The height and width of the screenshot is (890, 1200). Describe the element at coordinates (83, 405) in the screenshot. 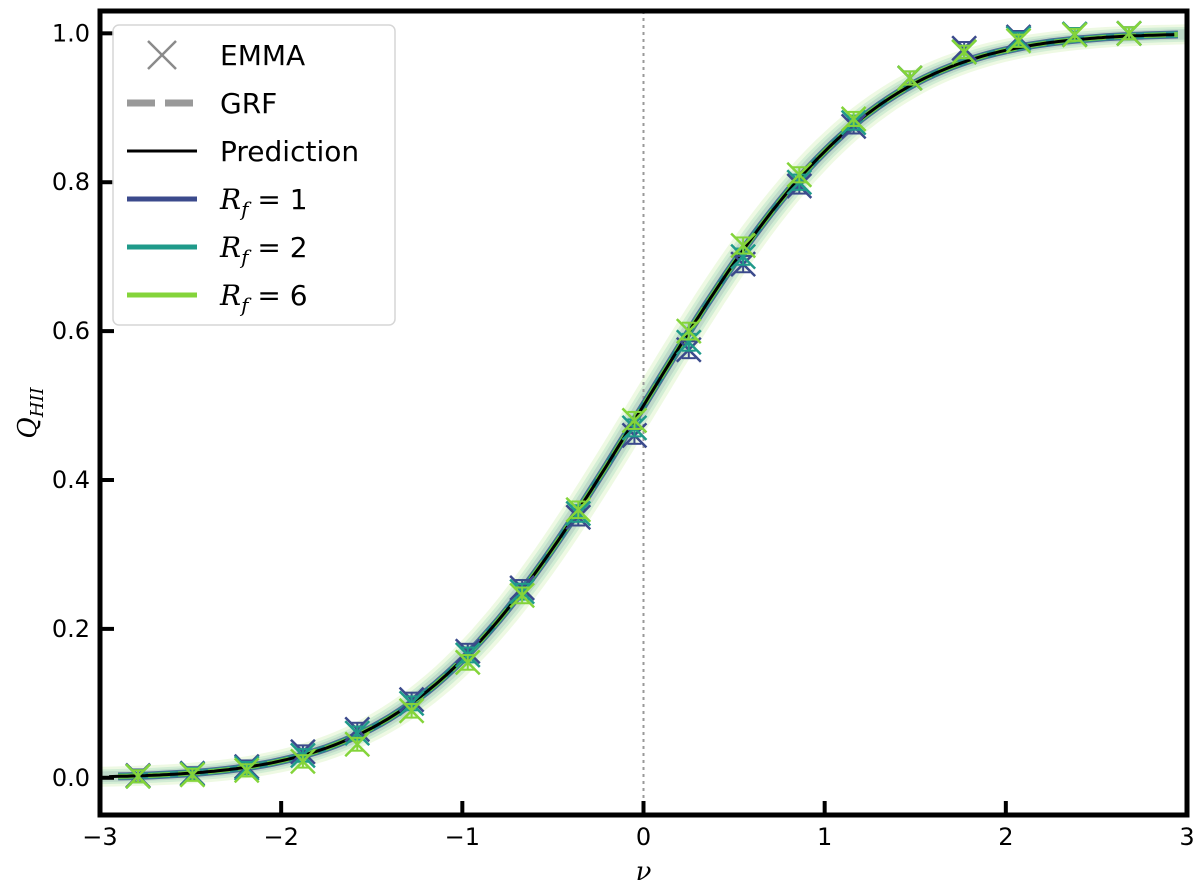

I see `y-axis-ticks: 0.0 0.2 0.4 0.6 0.8 1.0` at that location.